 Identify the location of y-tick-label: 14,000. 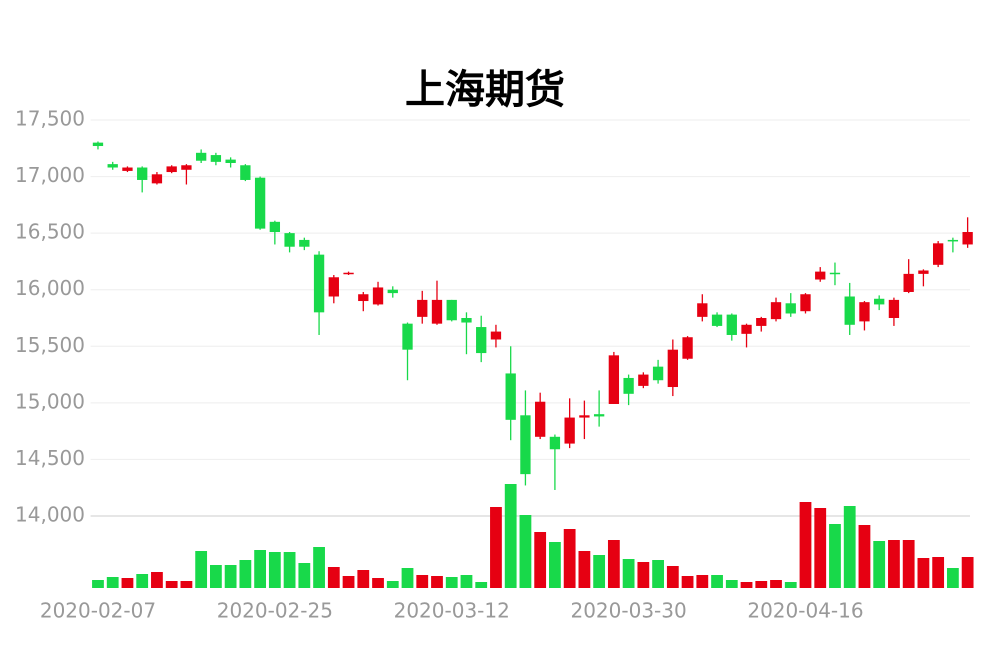
(50, 515).